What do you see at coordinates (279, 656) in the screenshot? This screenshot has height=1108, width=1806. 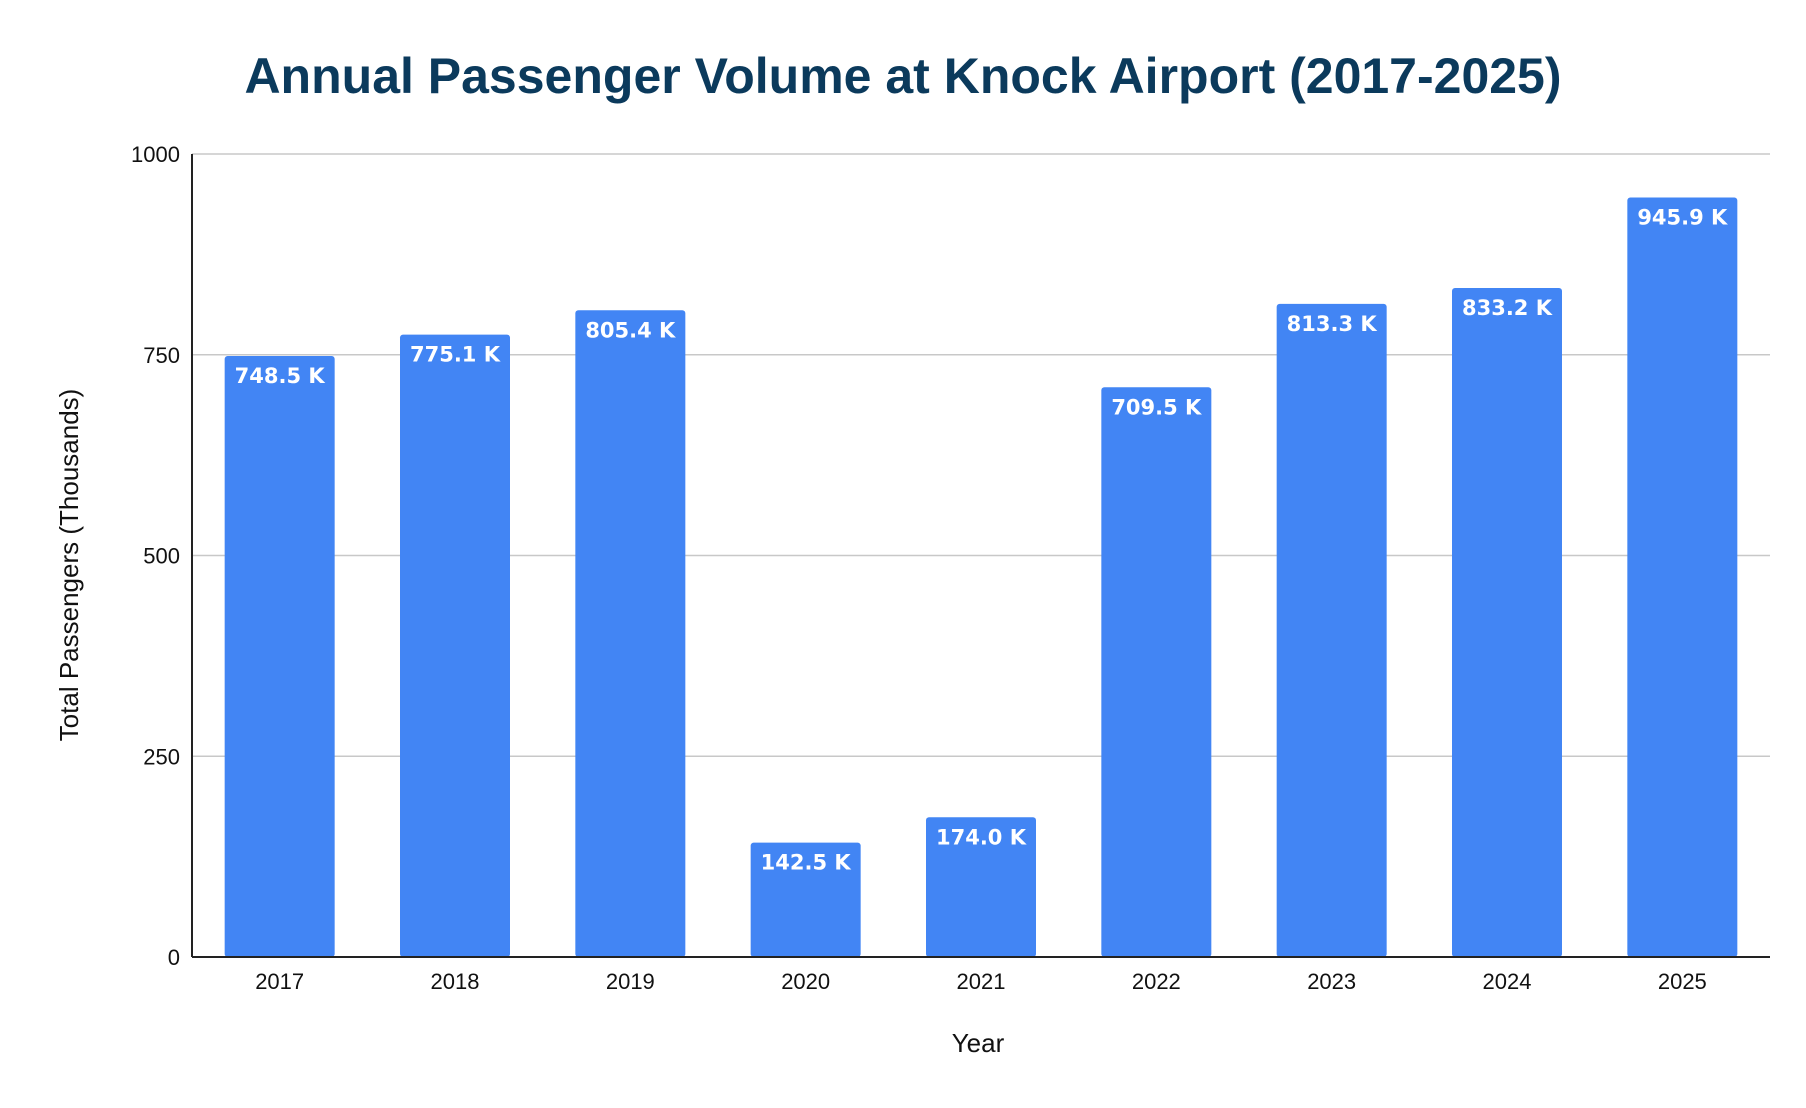 I see `bar-2017` at bounding box center [279, 656].